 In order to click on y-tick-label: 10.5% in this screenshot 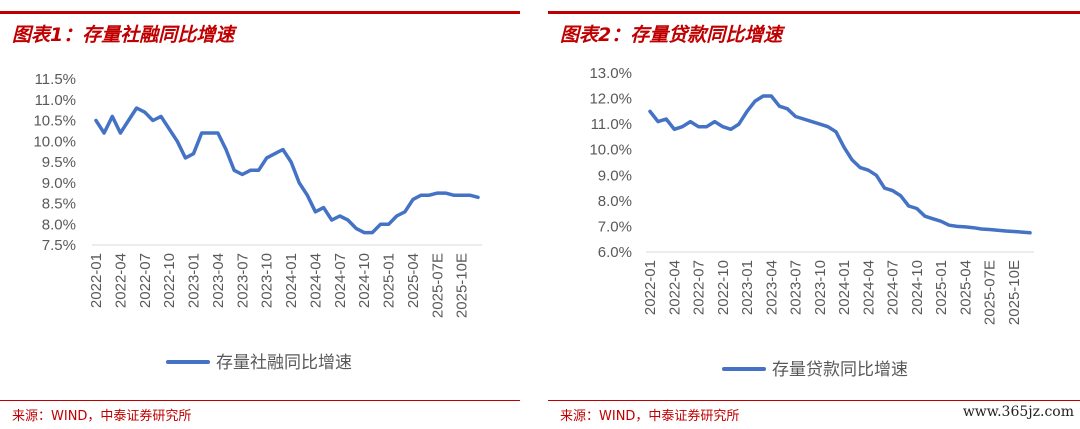, I will do `click(54, 121)`.